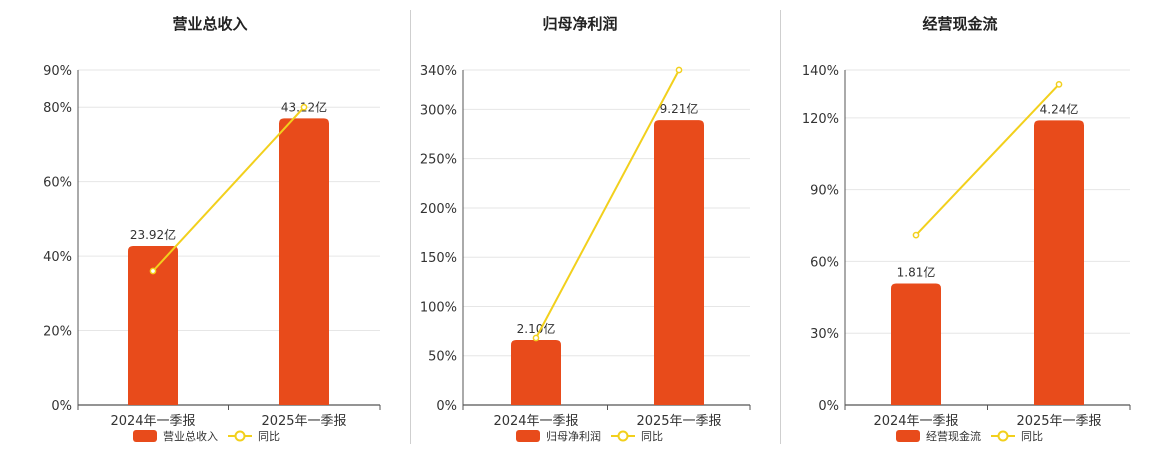  Describe the element at coordinates (57, 108) in the screenshot. I see `chart1-y-tick-label: 80%` at that location.